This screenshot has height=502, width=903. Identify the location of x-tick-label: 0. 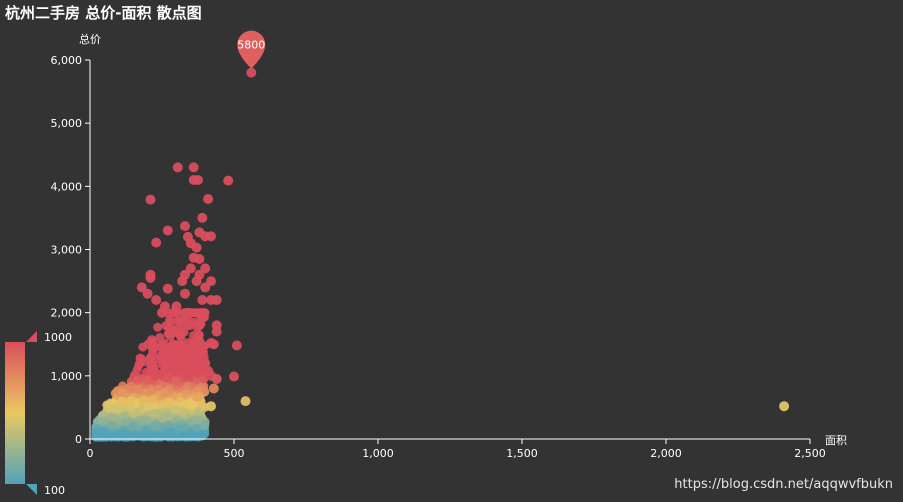
(90, 453).